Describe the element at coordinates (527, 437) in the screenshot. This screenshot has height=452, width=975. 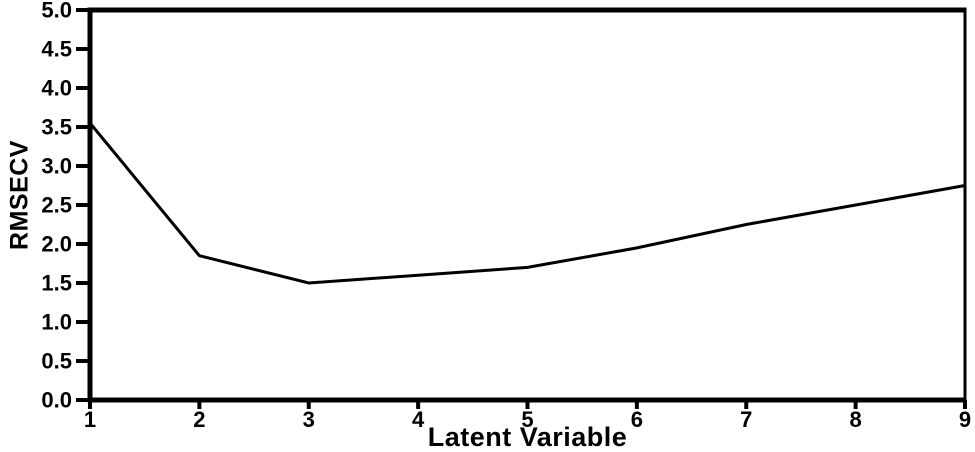
I see `x-axis-title: Latent Variable` at that location.